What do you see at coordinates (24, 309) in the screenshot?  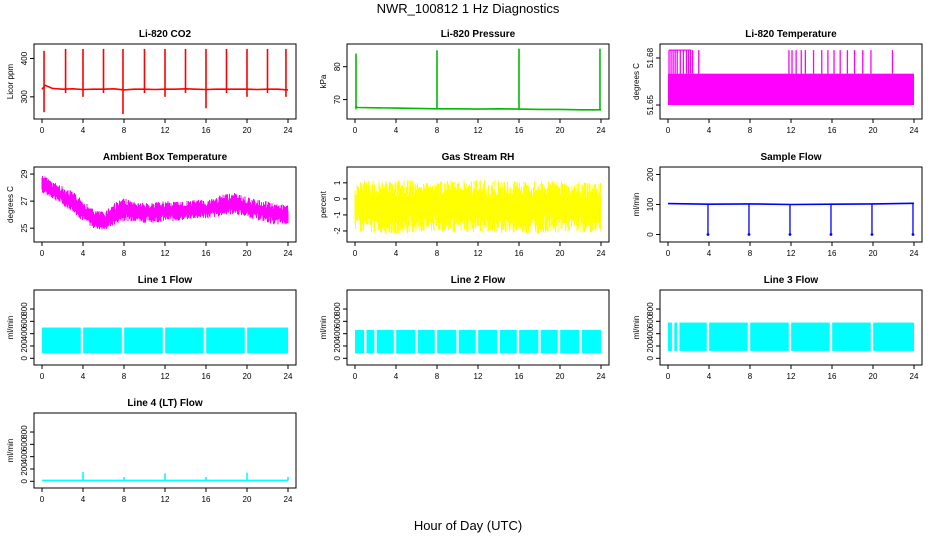 I see `y-tick-label: 800` at bounding box center [24, 309].